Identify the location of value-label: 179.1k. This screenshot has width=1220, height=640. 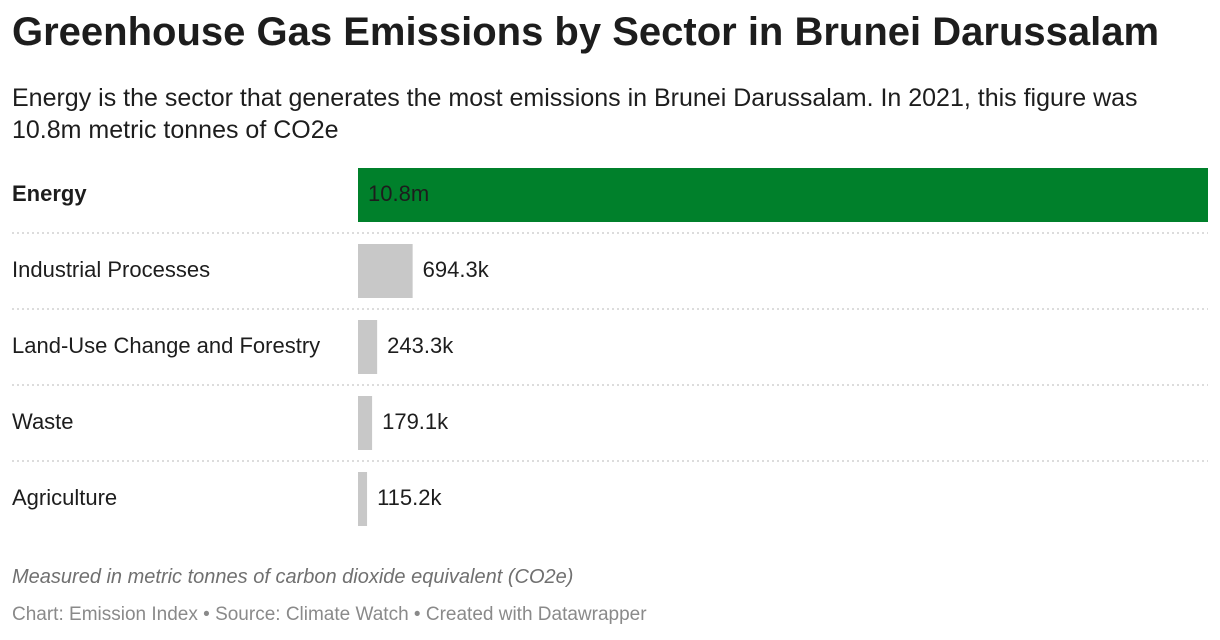
(415, 421).